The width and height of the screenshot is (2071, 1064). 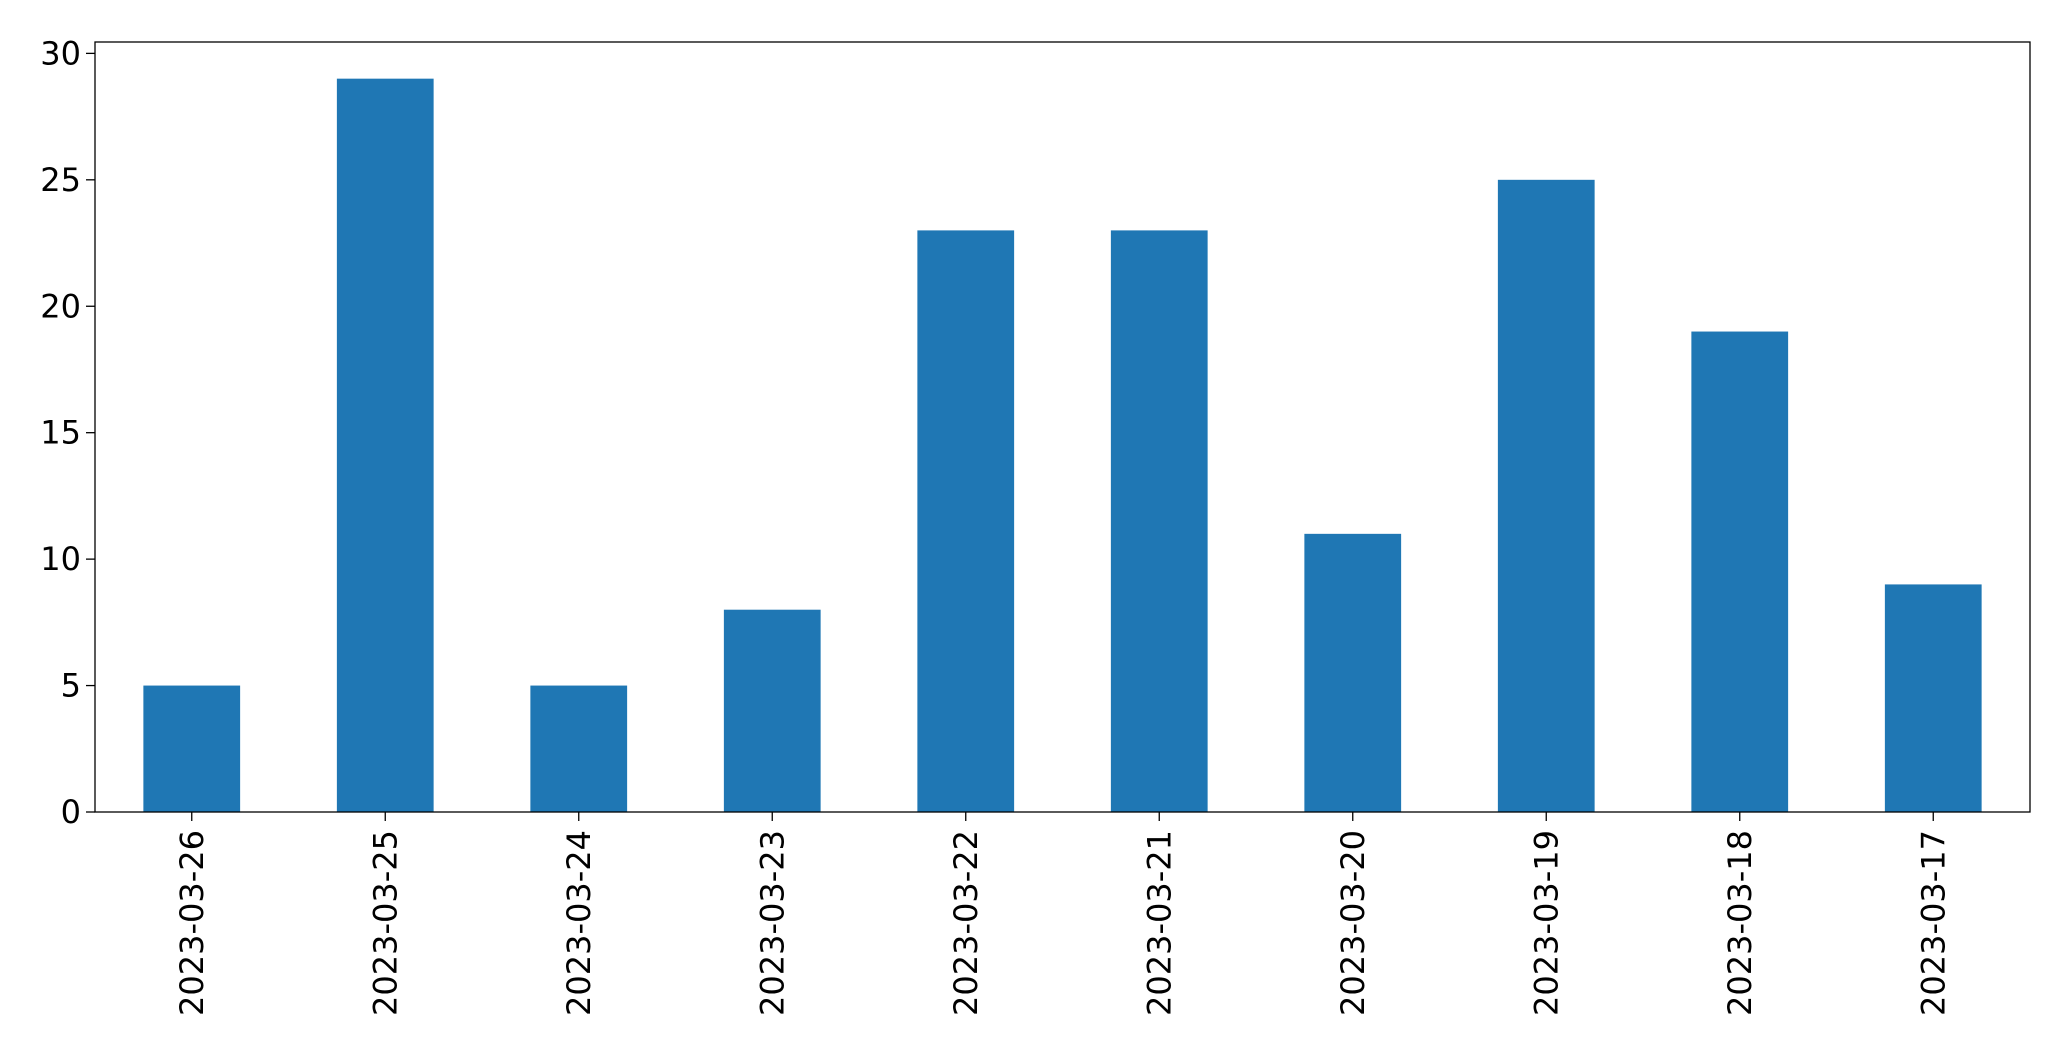 I want to click on x-tick-label: 2023-03-24, so click(x=579, y=923).